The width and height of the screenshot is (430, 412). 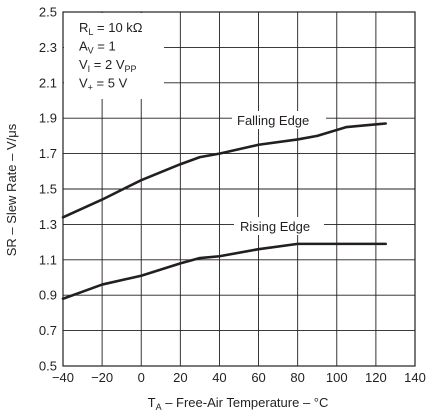 What do you see at coordinates (273, 120) in the screenshot?
I see `falling-edge-label: Falling Edge` at bounding box center [273, 120].